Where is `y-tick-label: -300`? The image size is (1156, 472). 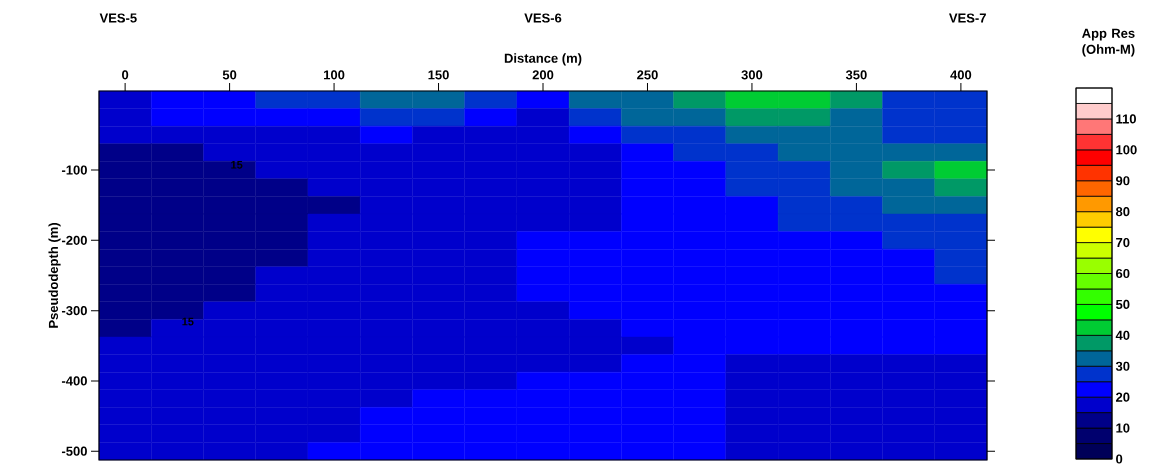 y-tick-label: -300 is located at coordinates (74, 311).